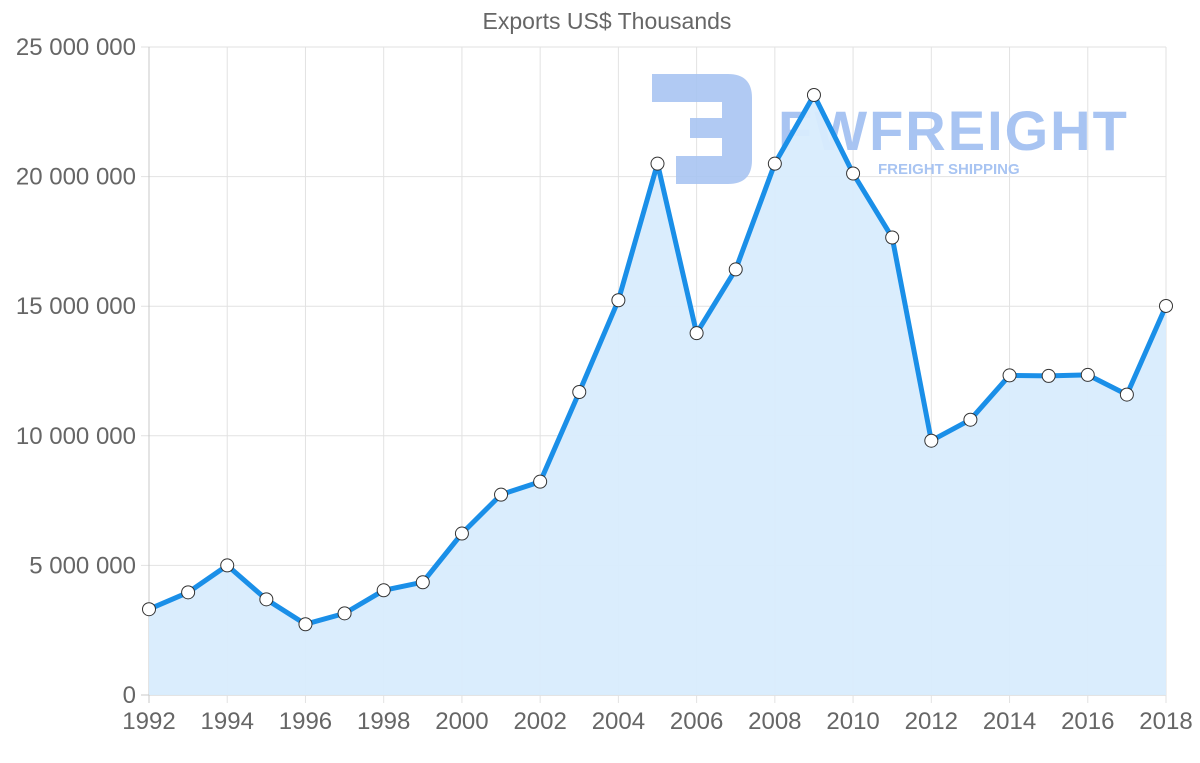  What do you see at coordinates (227, 721) in the screenshot?
I see `x-tick-label: 1994` at bounding box center [227, 721].